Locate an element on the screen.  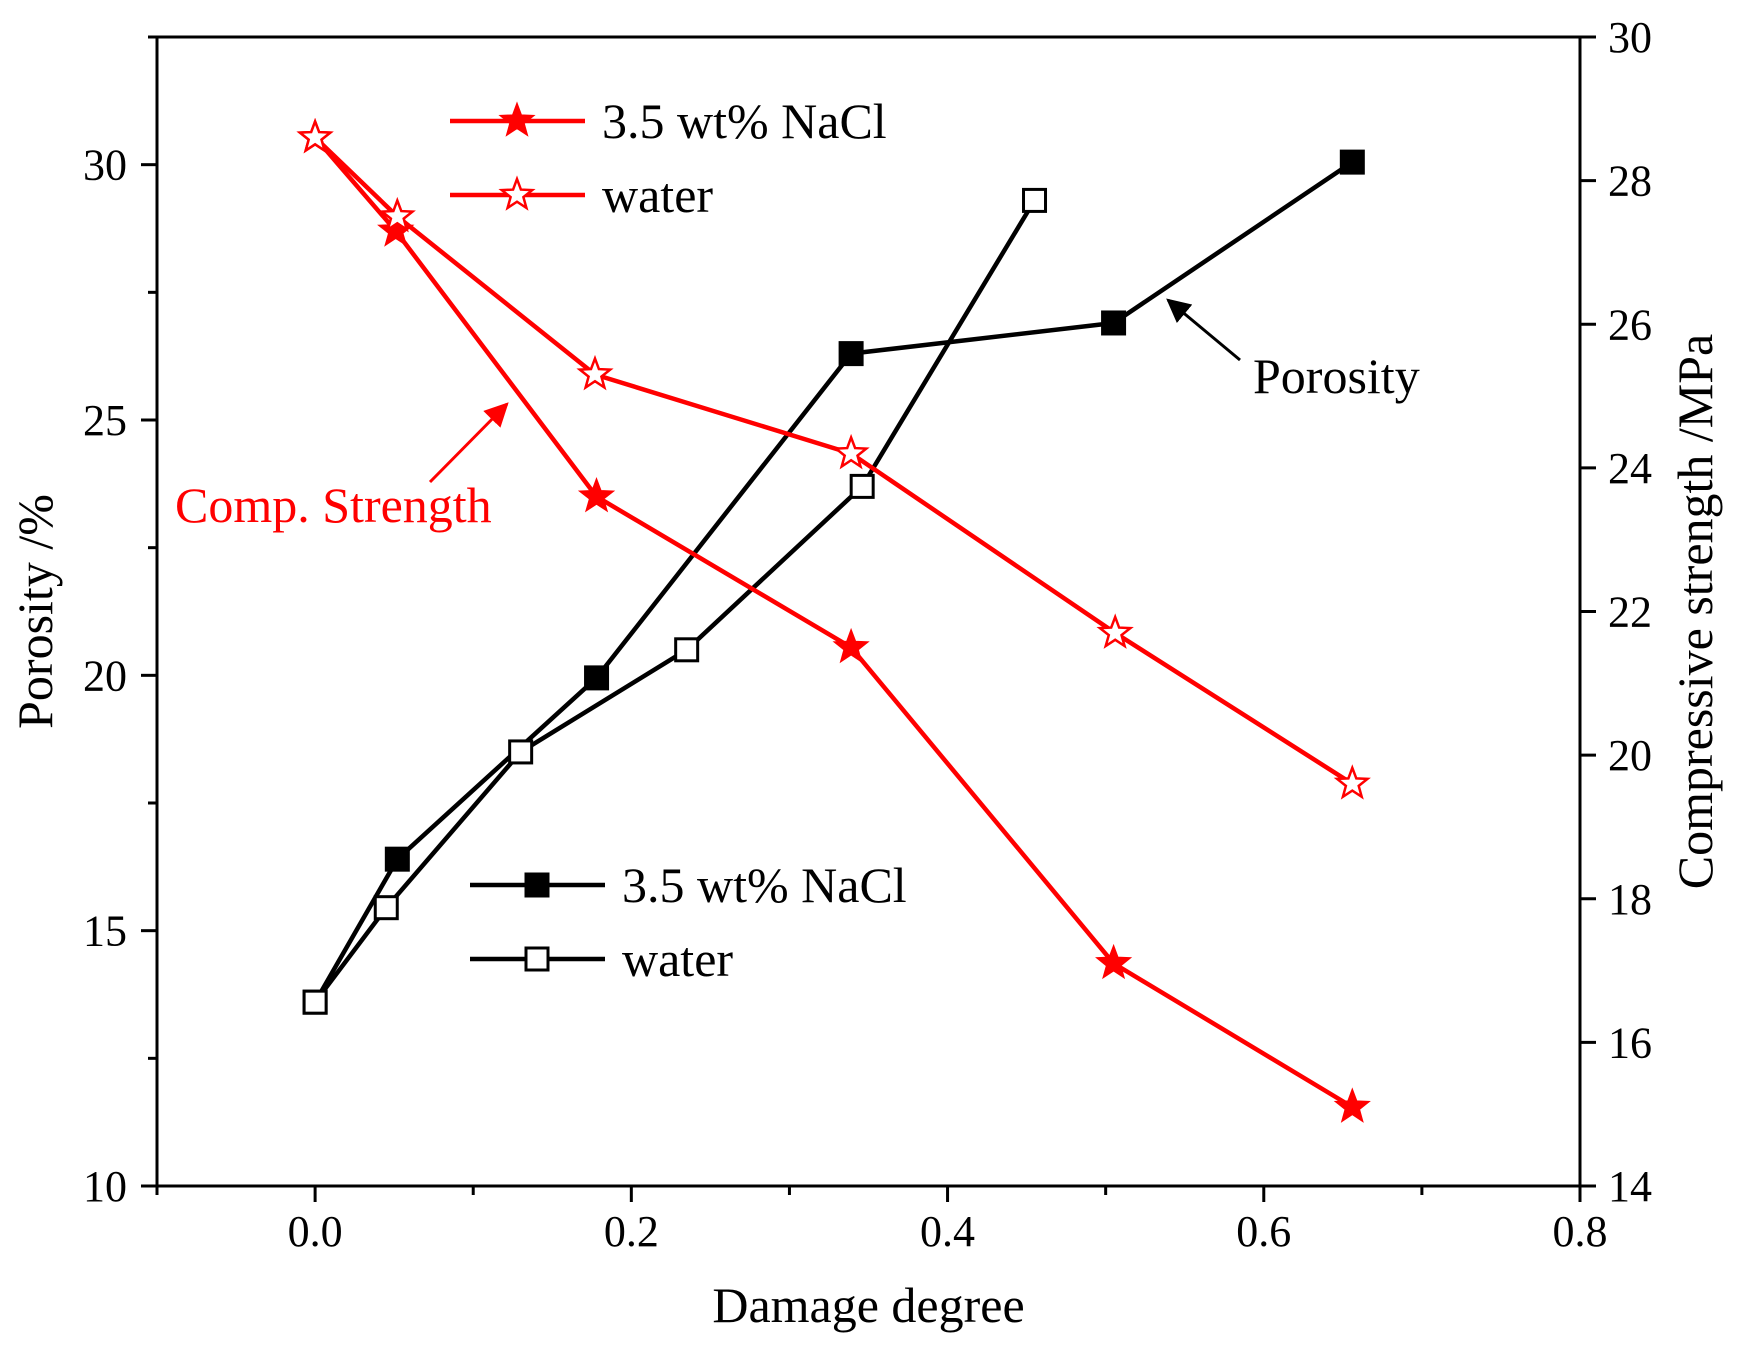
x-tick-label: 0.4 is located at coordinates (947, 1231).